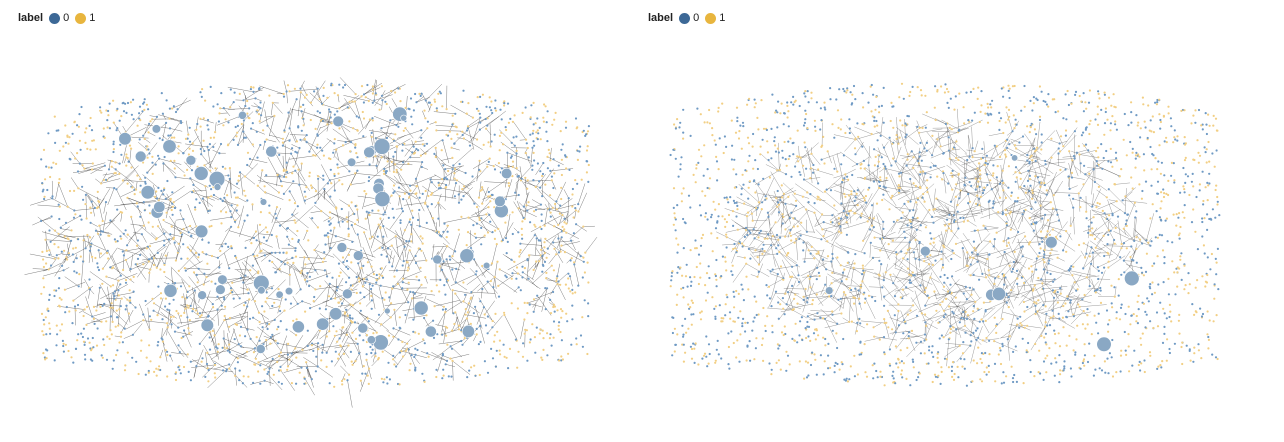 Image resolution: width=1284 pixels, height=442 pixels. What do you see at coordinates (66, 18) in the screenshot?
I see `legend-label-0: 0` at bounding box center [66, 18].